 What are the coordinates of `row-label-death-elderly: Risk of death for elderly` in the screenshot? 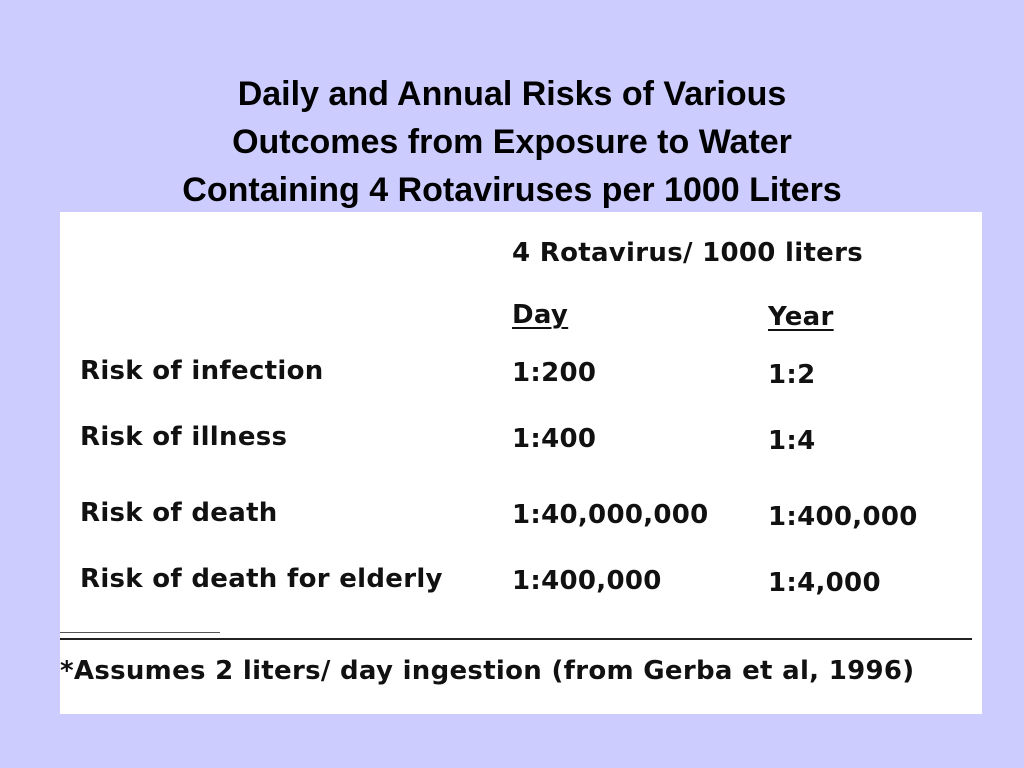 It's located at (261, 579).